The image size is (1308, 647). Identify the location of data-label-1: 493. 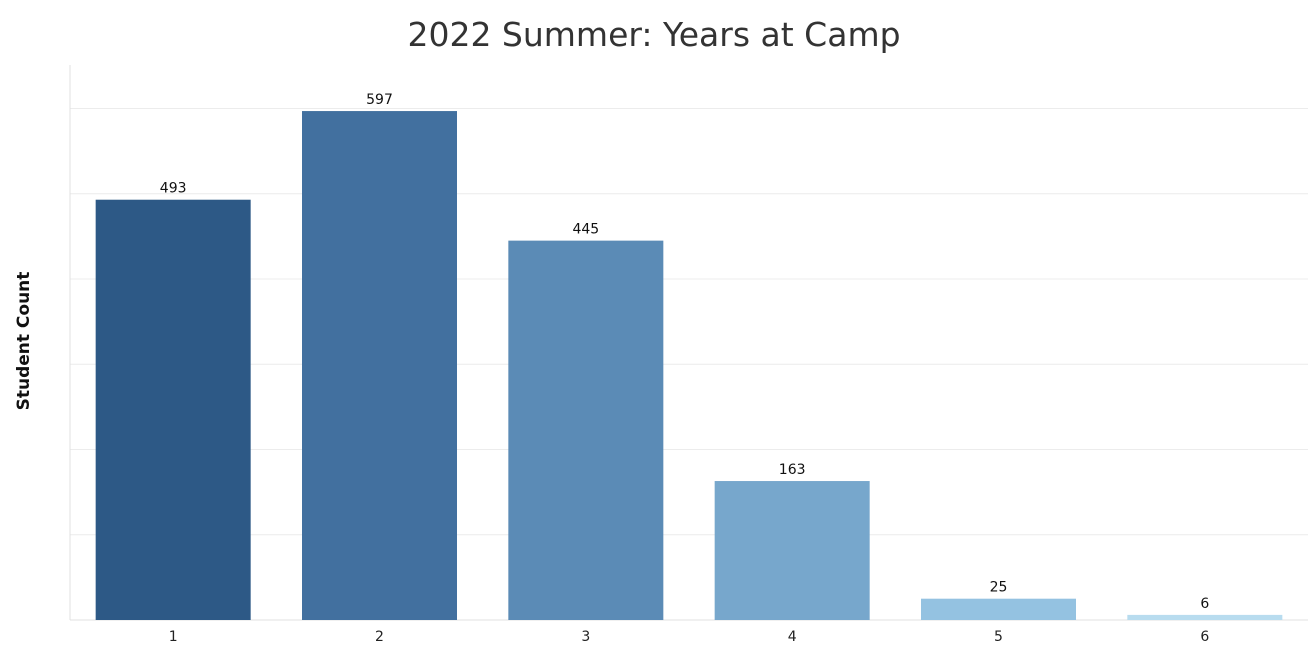
(173, 189).